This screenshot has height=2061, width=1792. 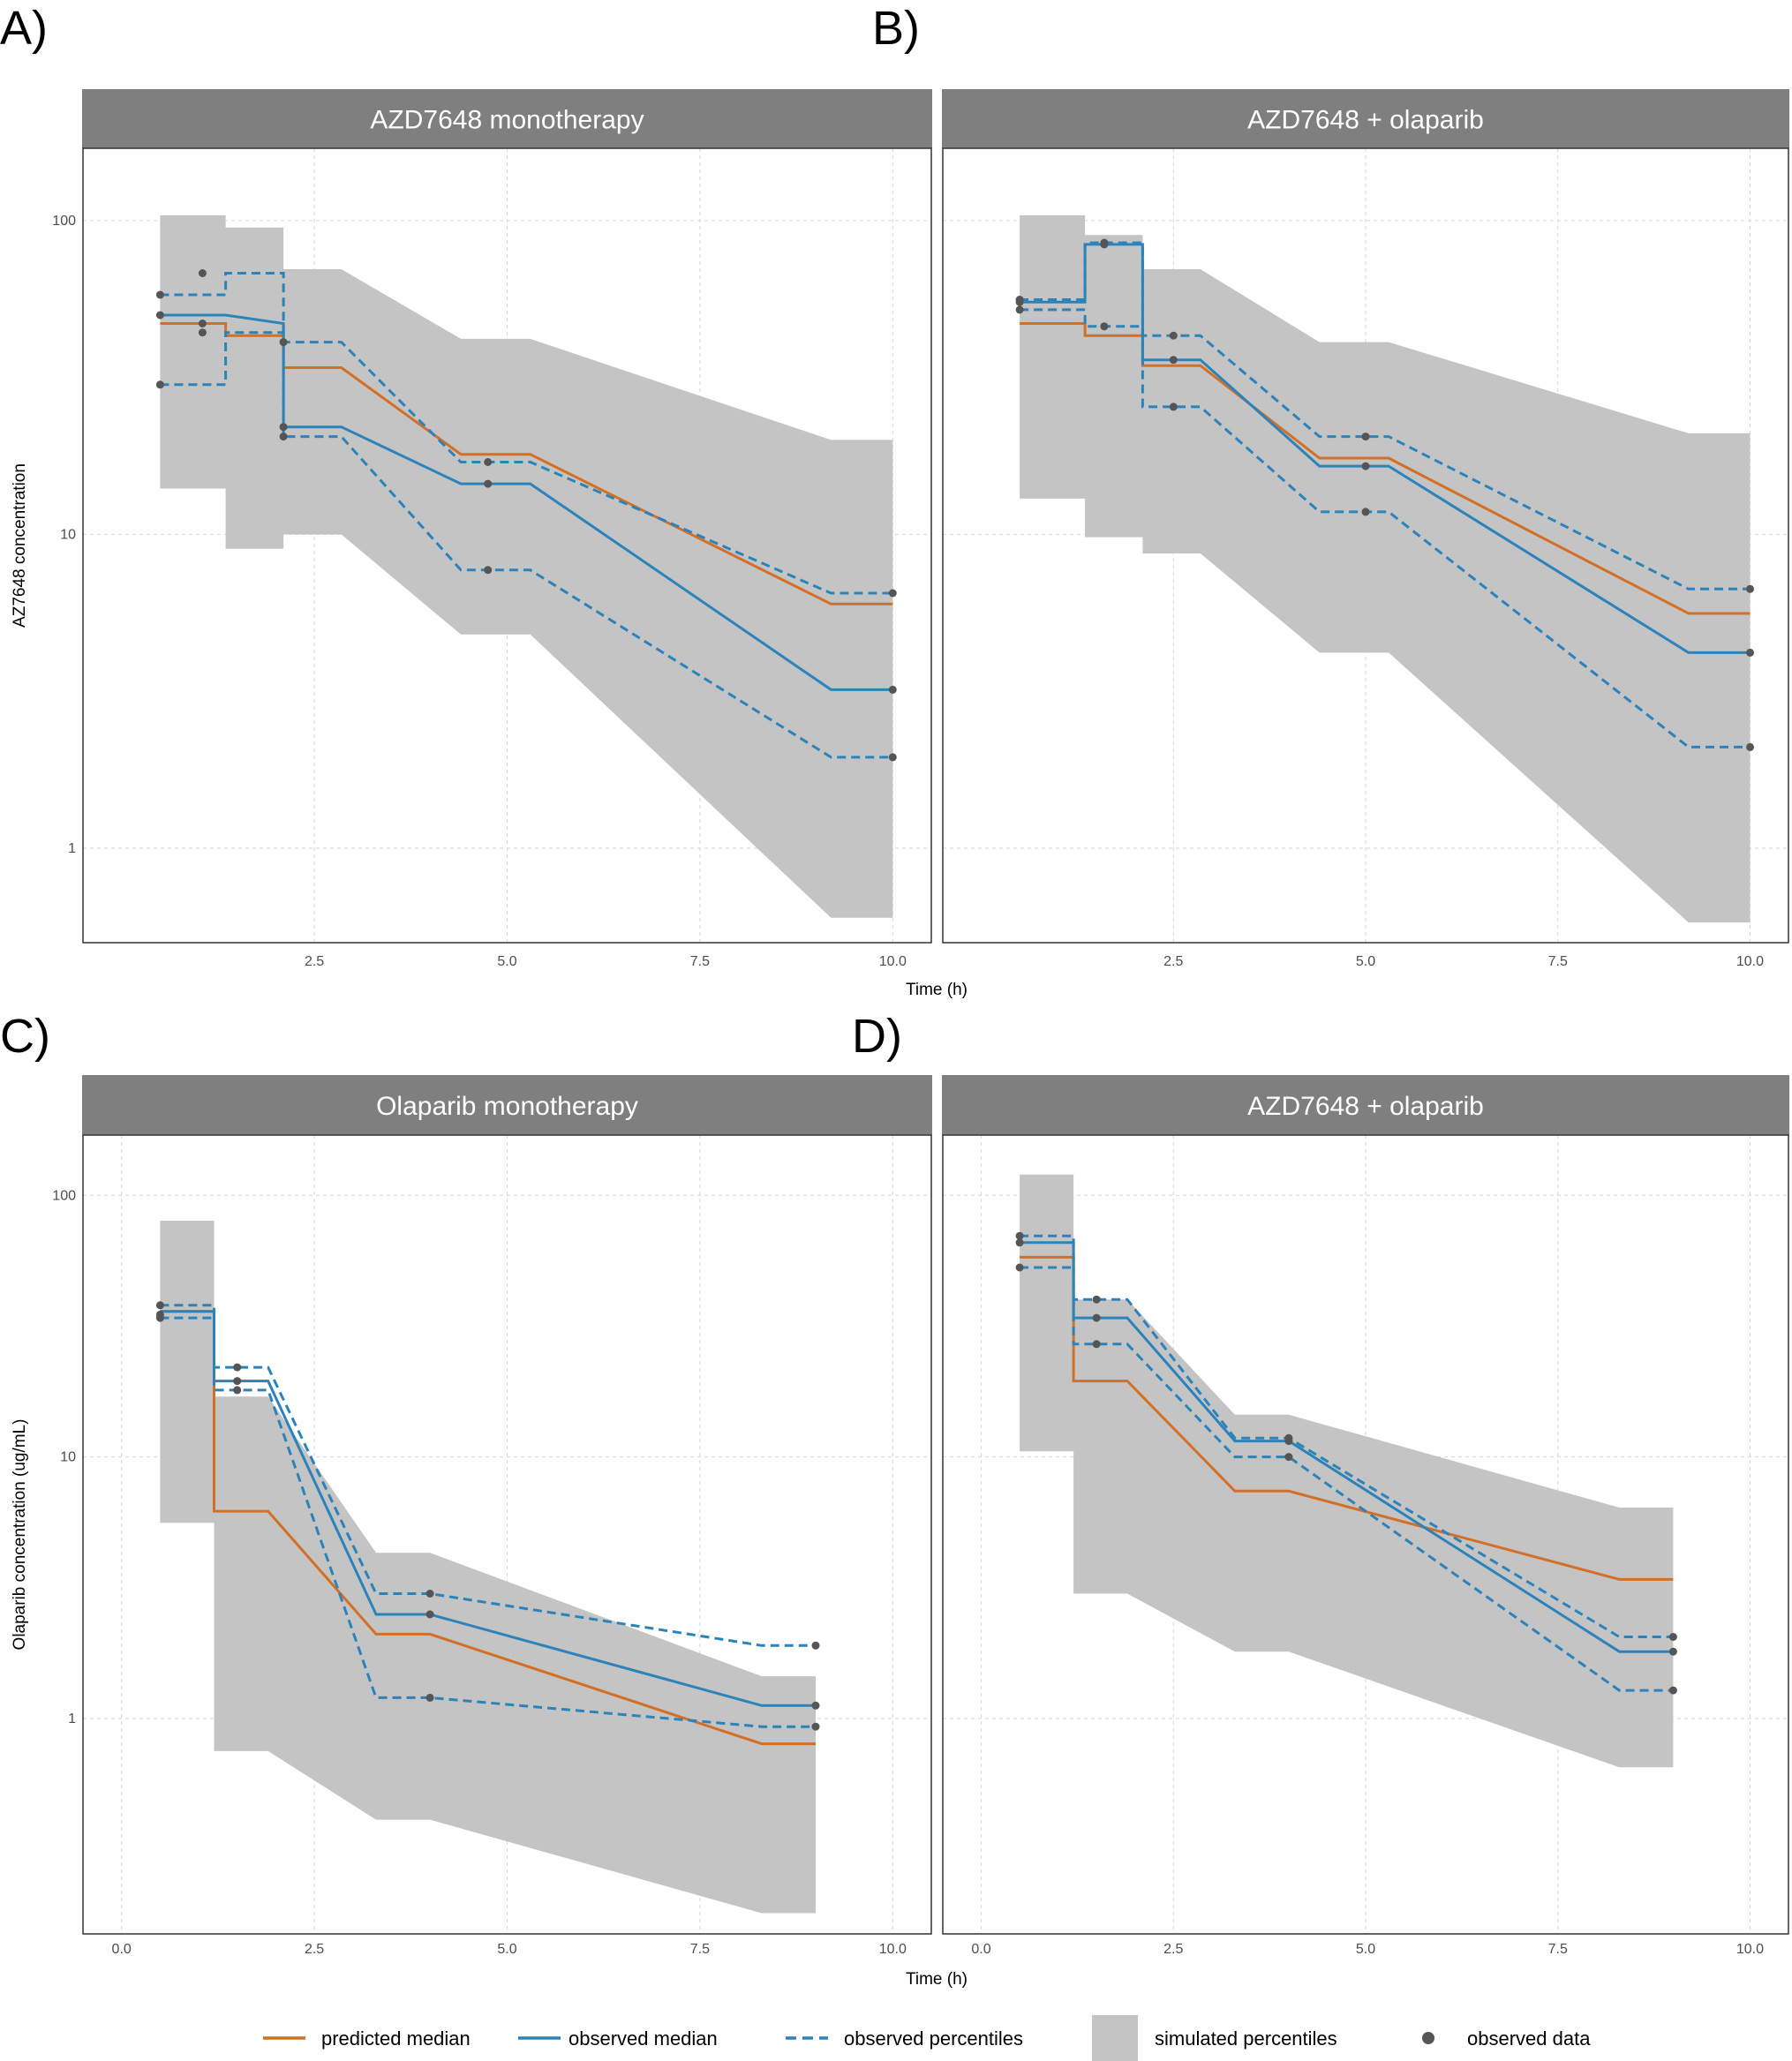 I want to click on y-axis-title: AZ7648 concentration, so click(x=20, y=545).